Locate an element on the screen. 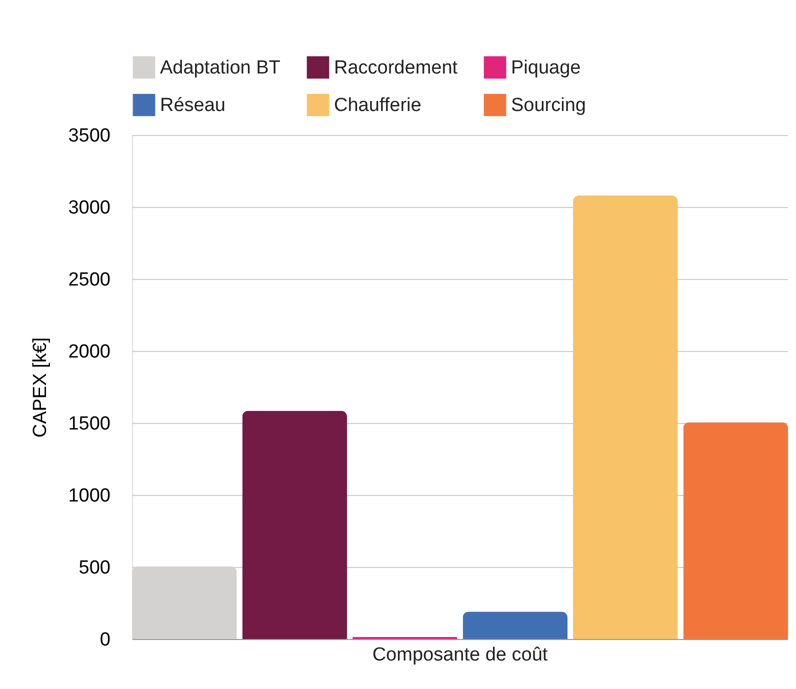 The height and width of the screenshot is (689, 796). y-tick-label: 0 is located at coordinates (105, 640).